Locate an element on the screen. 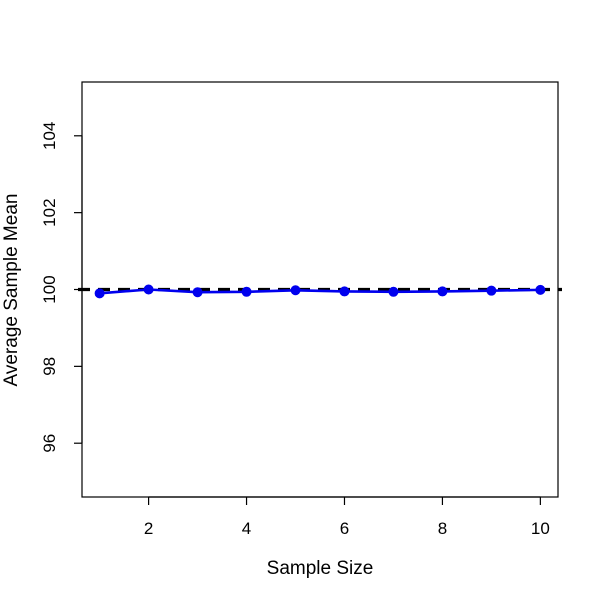 The image size is (601, 601). x-tick-label: 8 is located at coordinates (442, 528).